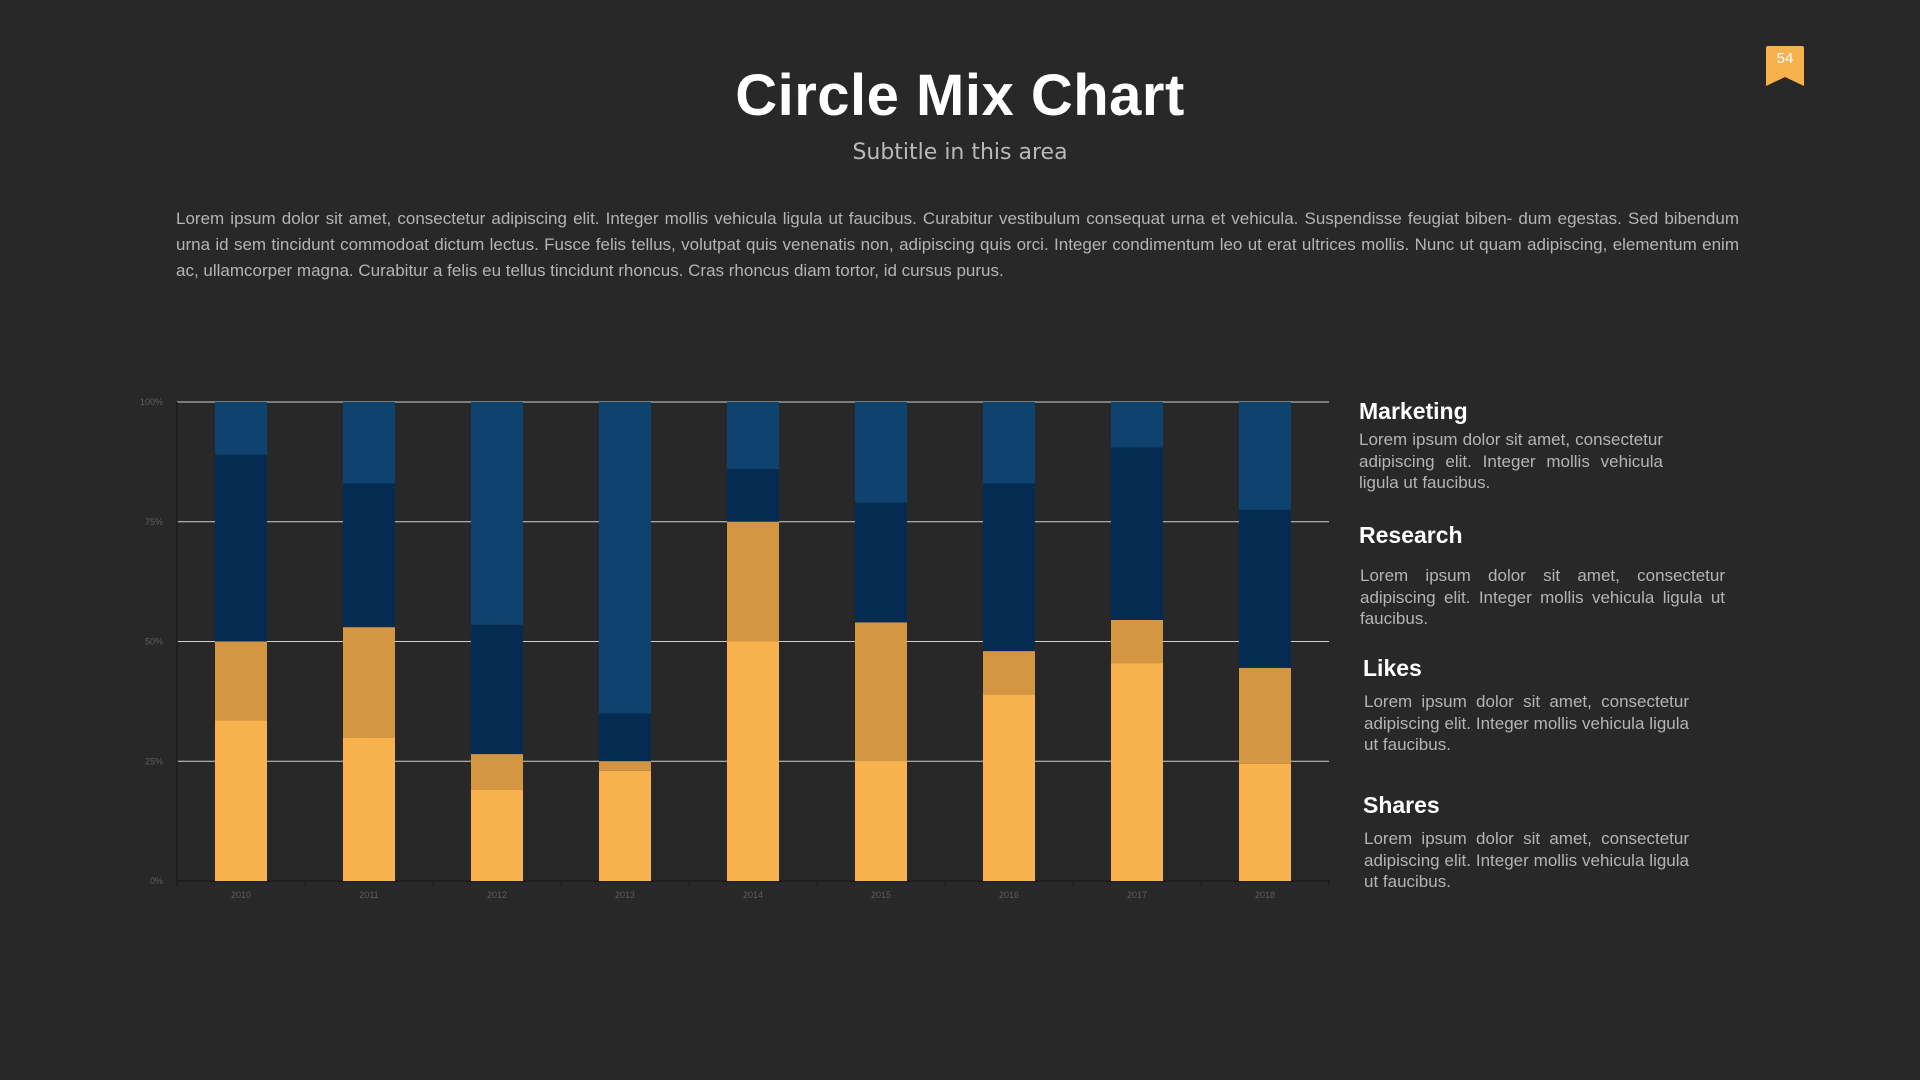 This screenshot has height=1080, width=1920. I want to click on bar-shares-2013, so click(625, 825).